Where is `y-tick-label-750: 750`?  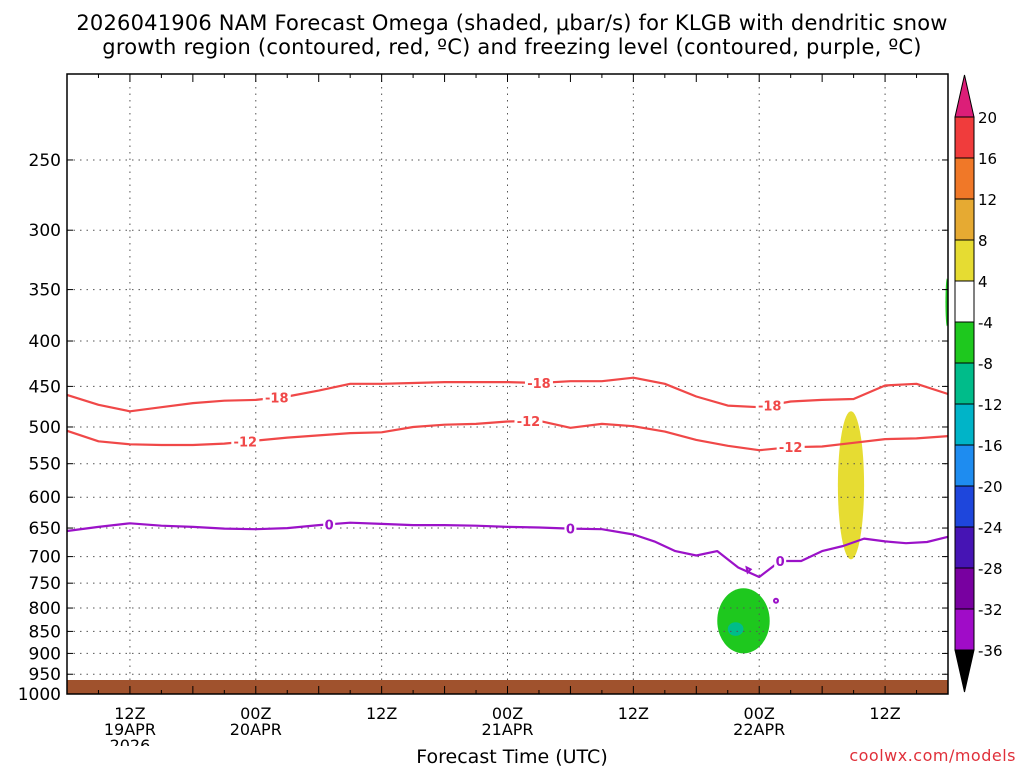
y-tick-label-750: 750 is located at coordinates (45, 584).